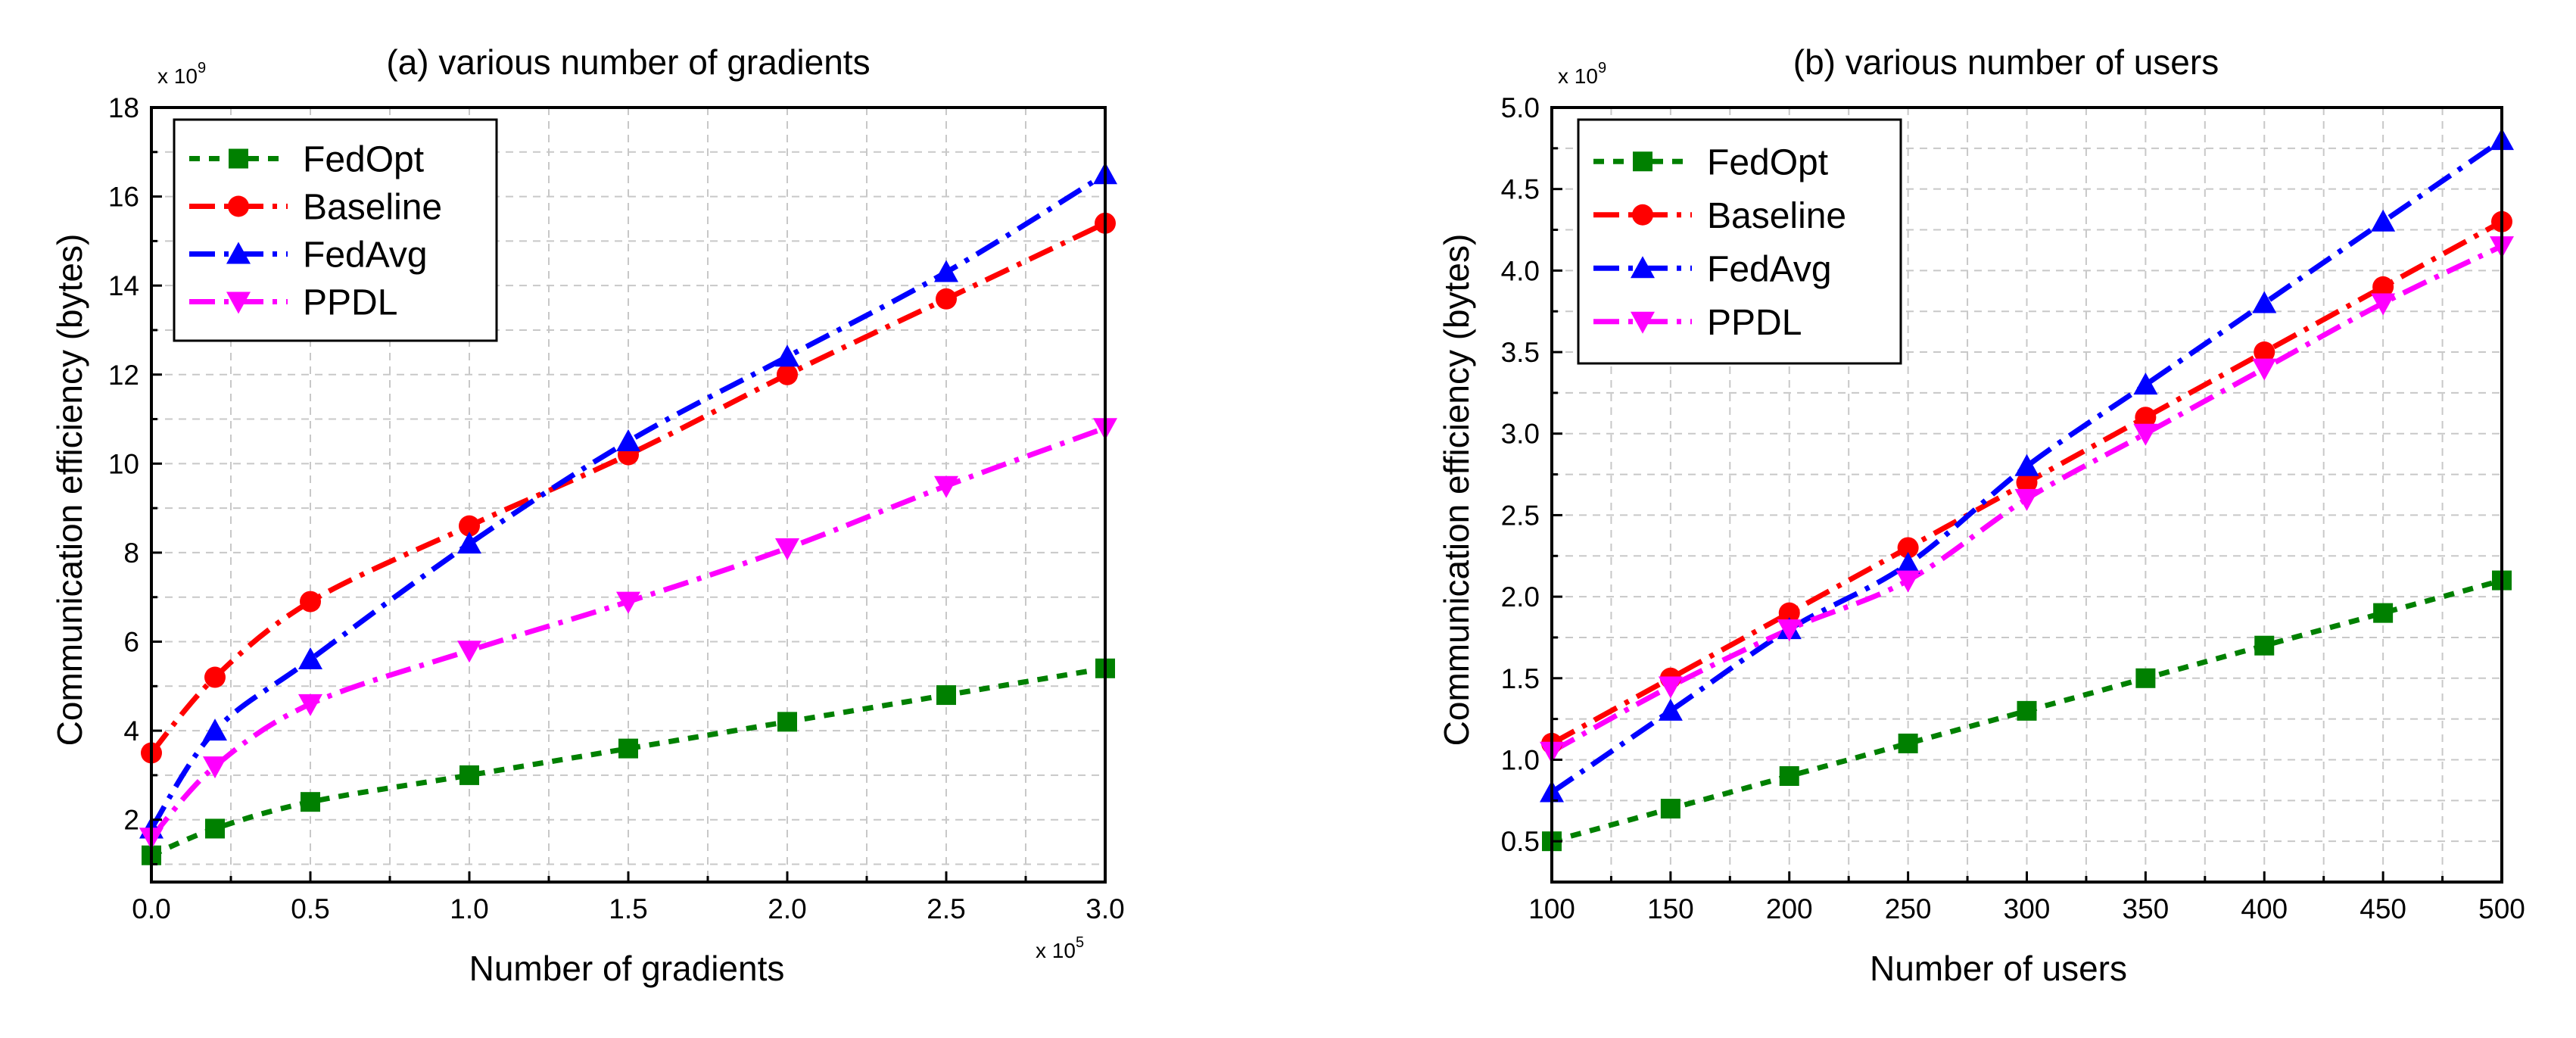  What do you see at coordinates (1671, 908) in the screenshot?
I see `x-tick-label: 150` at bounding box center [1671, 908].